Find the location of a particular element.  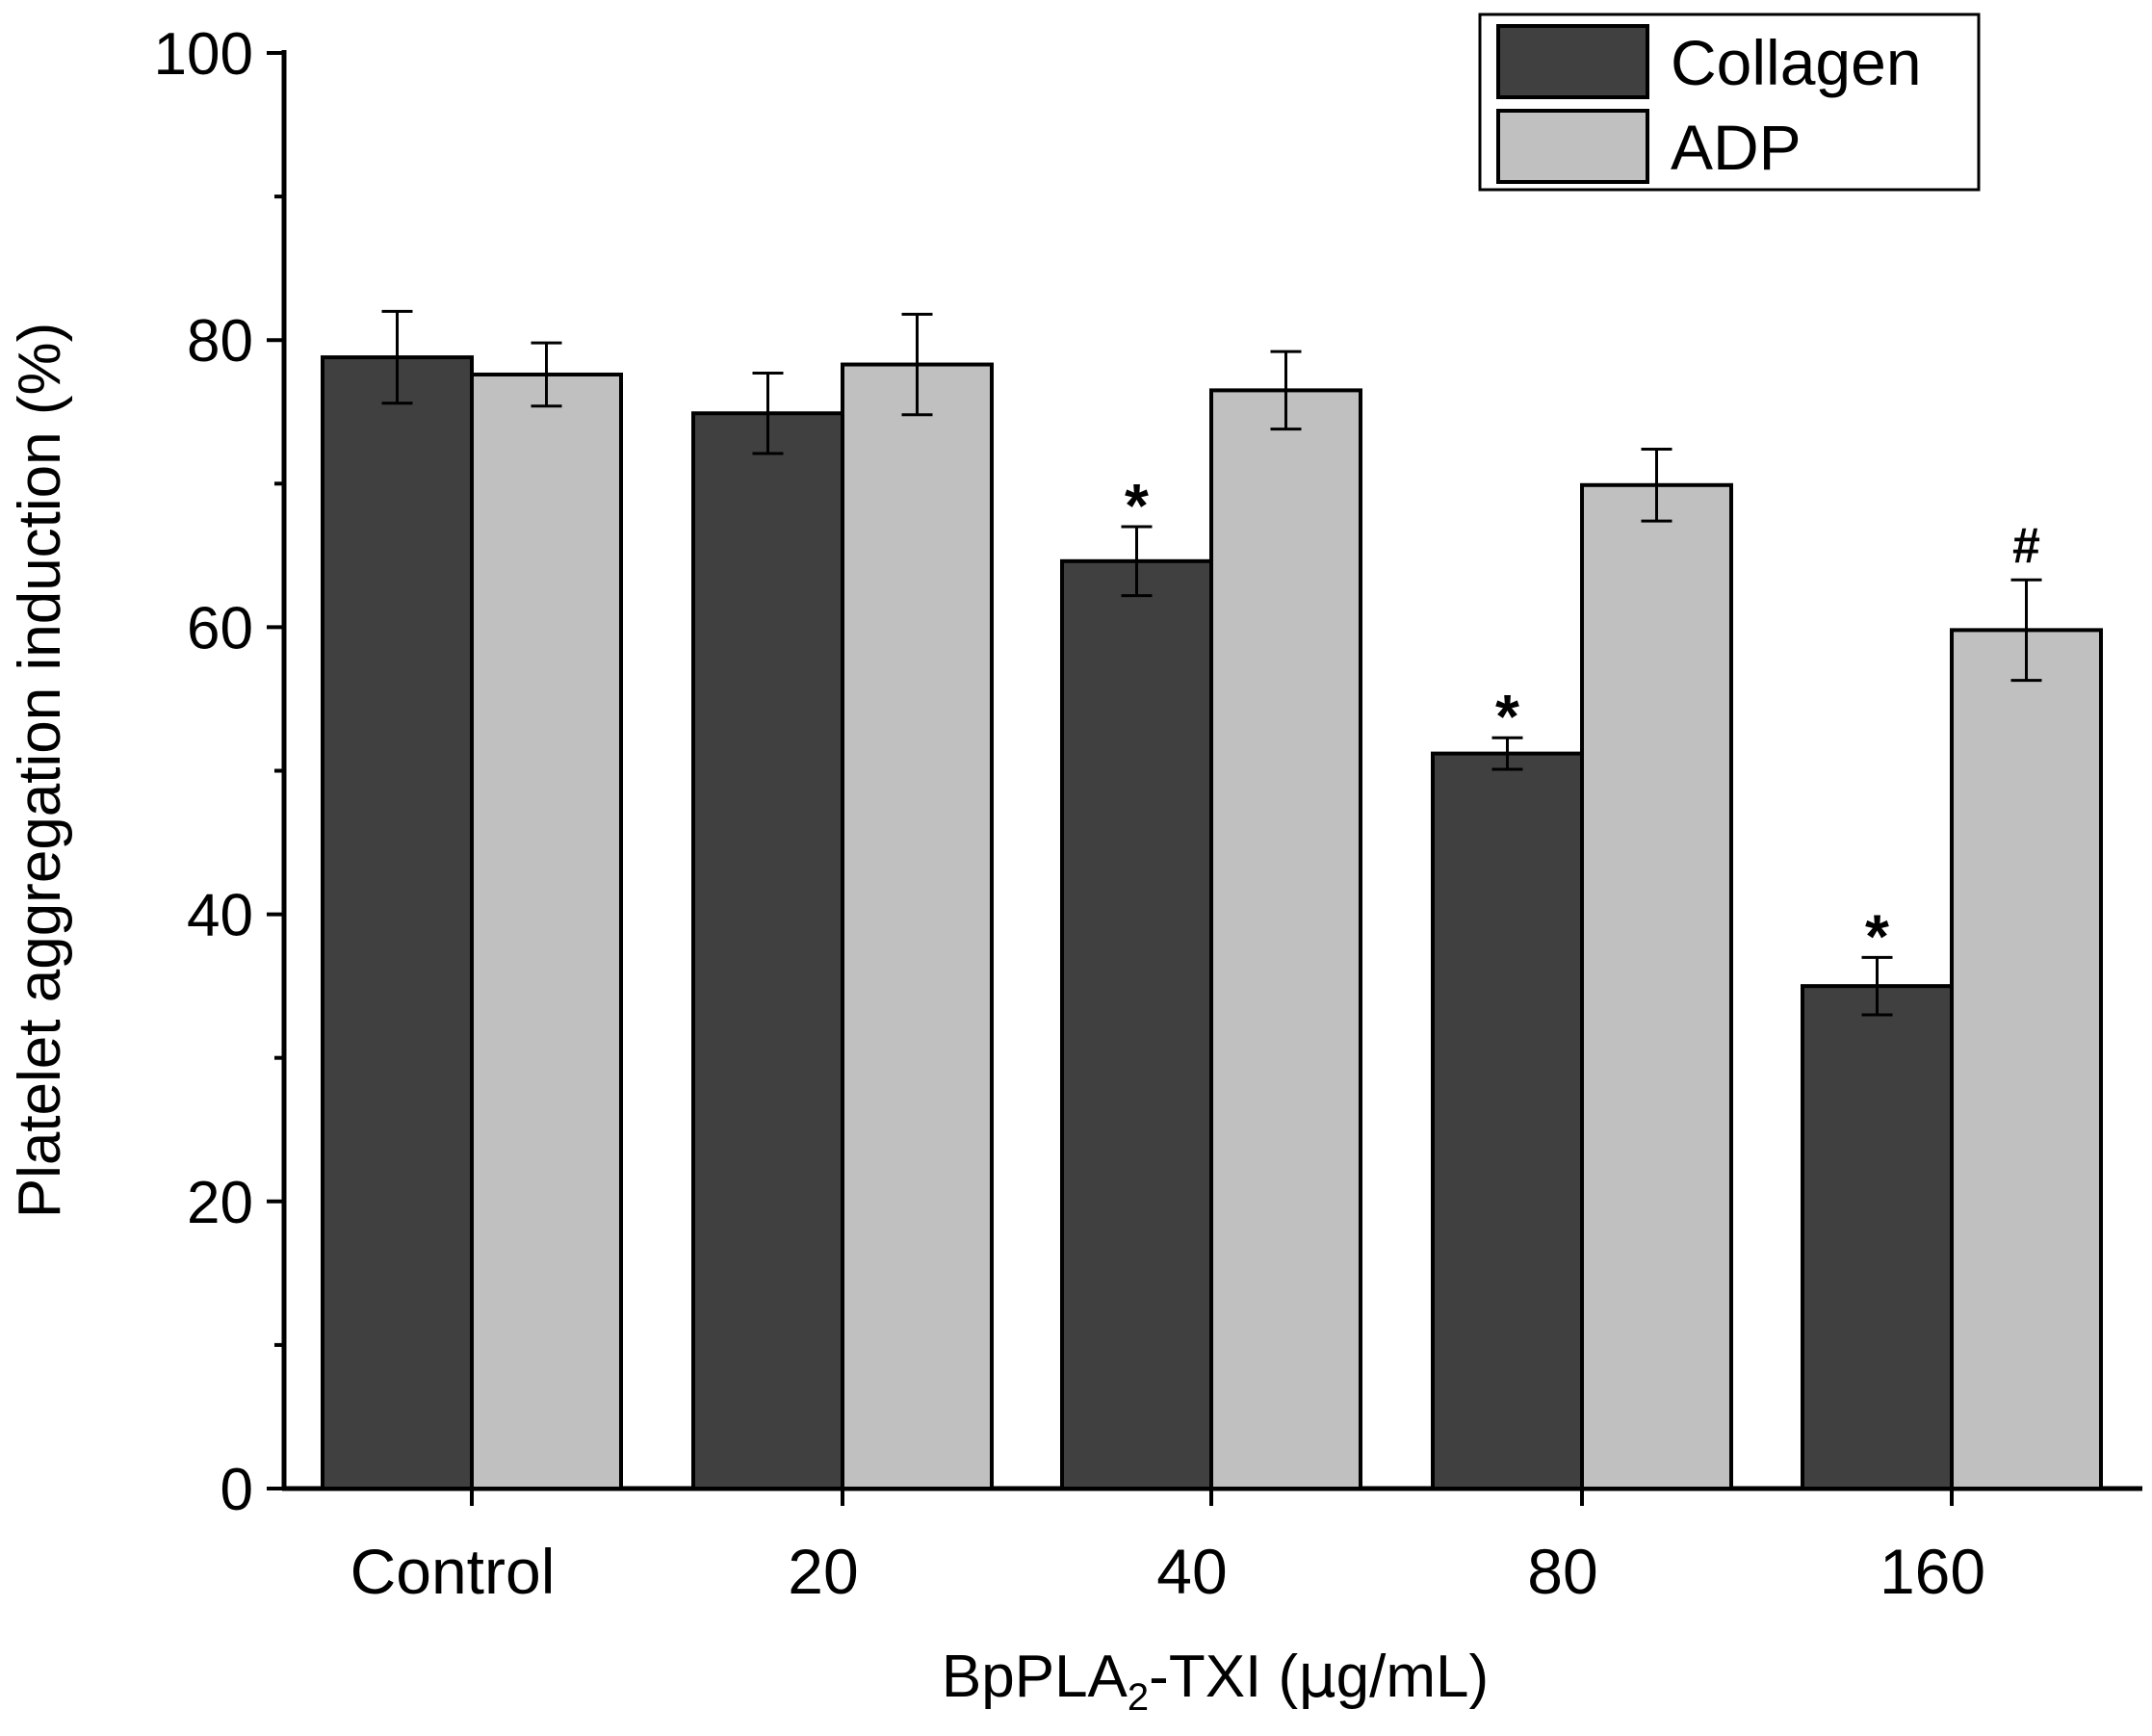

x-tick-label: 160 is located at coordinates (1933, 1571).